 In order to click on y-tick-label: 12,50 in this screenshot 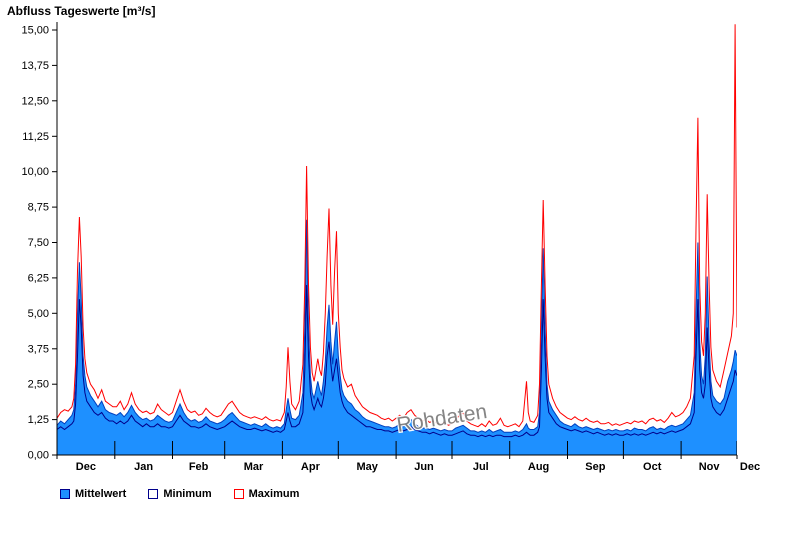, I will do `click(35, 101)`.